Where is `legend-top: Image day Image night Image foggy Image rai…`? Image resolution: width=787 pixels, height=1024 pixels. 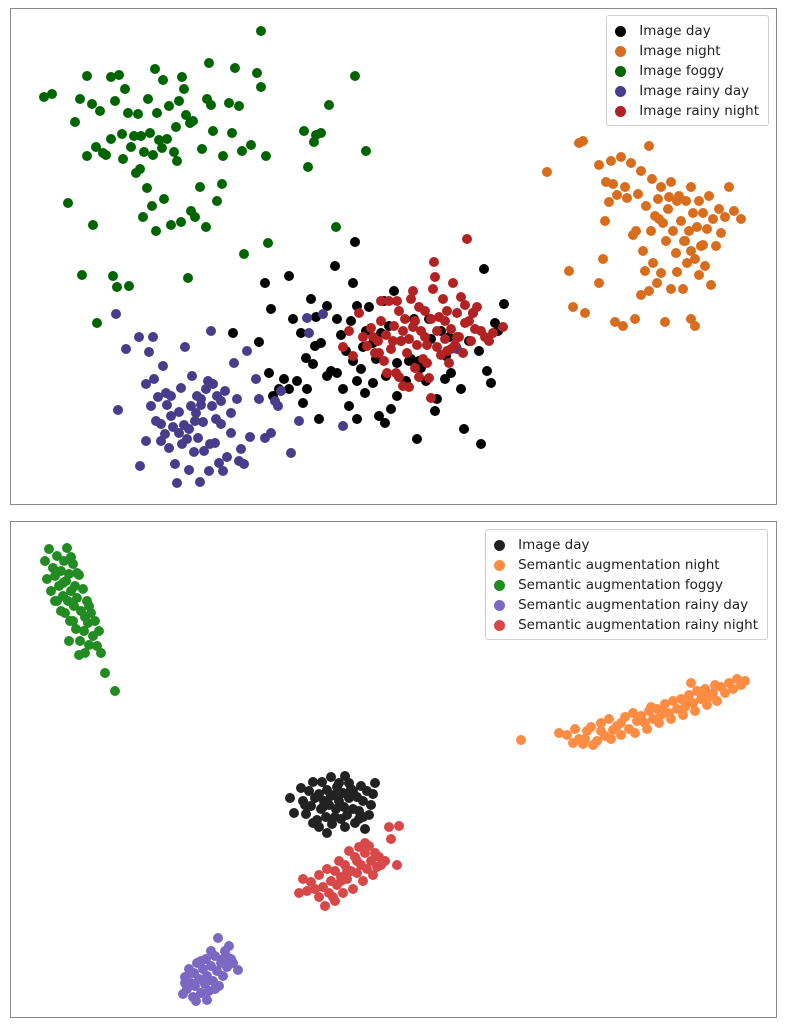 legend-top: Image day Image night Image foggy Image rai… is located at coordinates (687, 70).